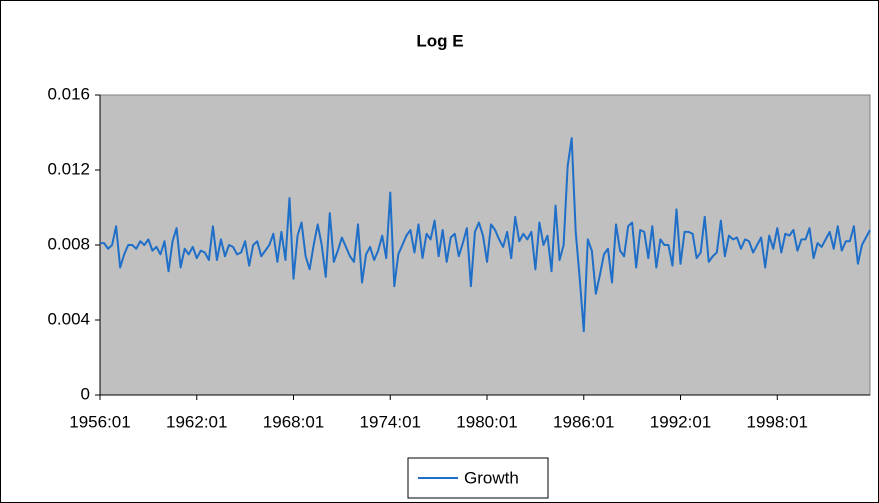 This screenshot has width=879, height=503. Describe the element at coordinates (68, 93) in the screenshot. I see `y-tick-label: 0.016` at that location.